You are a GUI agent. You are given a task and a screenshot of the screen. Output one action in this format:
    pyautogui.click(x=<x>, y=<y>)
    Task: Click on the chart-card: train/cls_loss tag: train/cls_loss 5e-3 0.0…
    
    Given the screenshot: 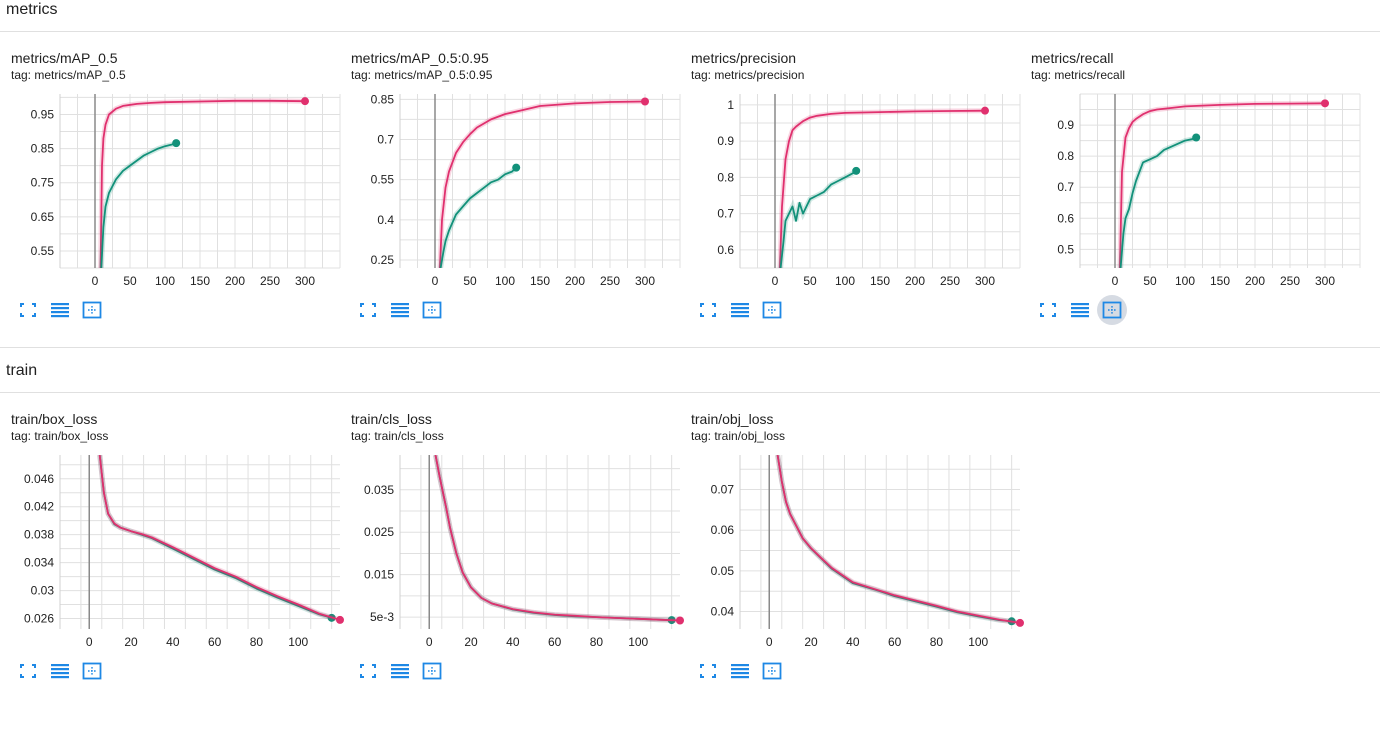 What is the action you would take?
    pyautogui.click(x=512, y=581)
    